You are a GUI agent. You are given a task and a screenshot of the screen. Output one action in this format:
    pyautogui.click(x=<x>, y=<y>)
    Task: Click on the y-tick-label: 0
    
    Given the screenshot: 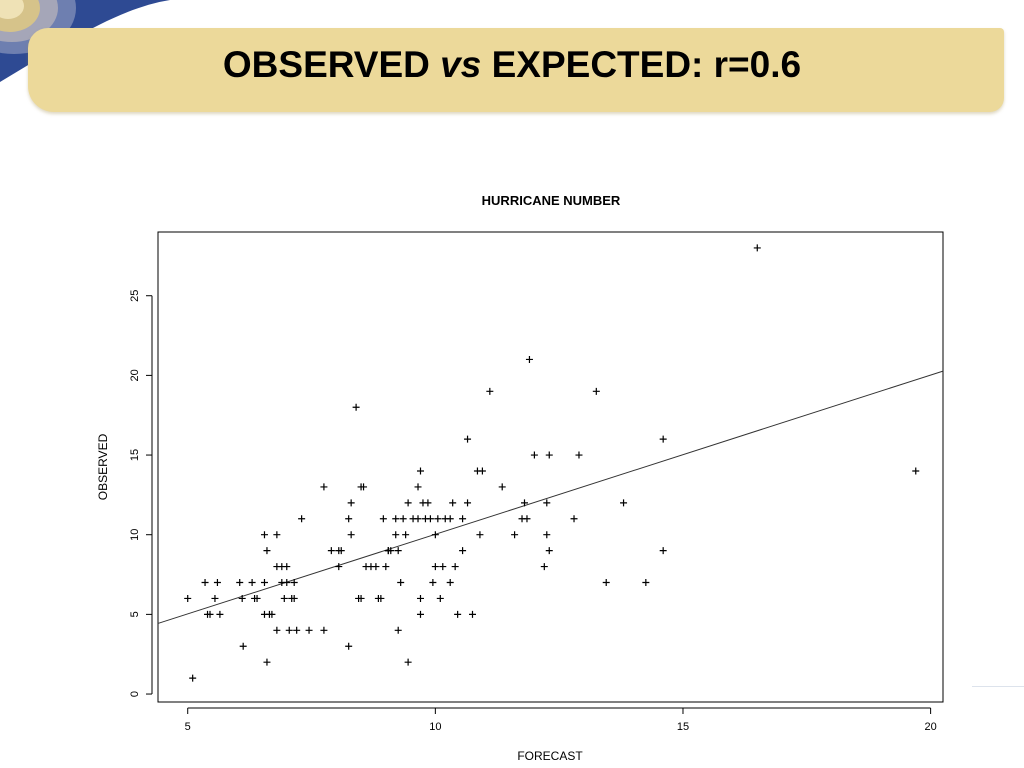 What is the action you would take?
    pyautogui.click(x=135, y=694)
    